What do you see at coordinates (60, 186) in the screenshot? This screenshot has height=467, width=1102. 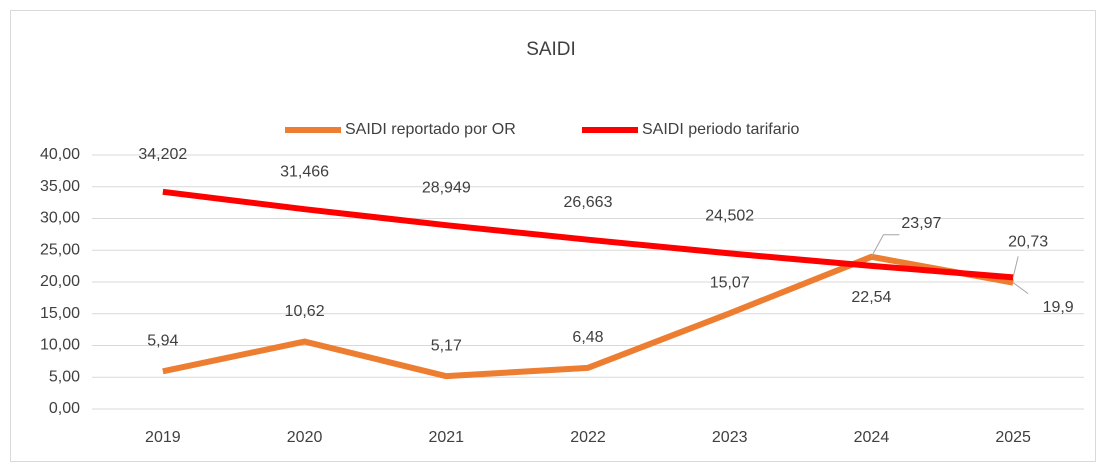 I see `y-tick-label: 35,00` at bounding box center [60, 186].